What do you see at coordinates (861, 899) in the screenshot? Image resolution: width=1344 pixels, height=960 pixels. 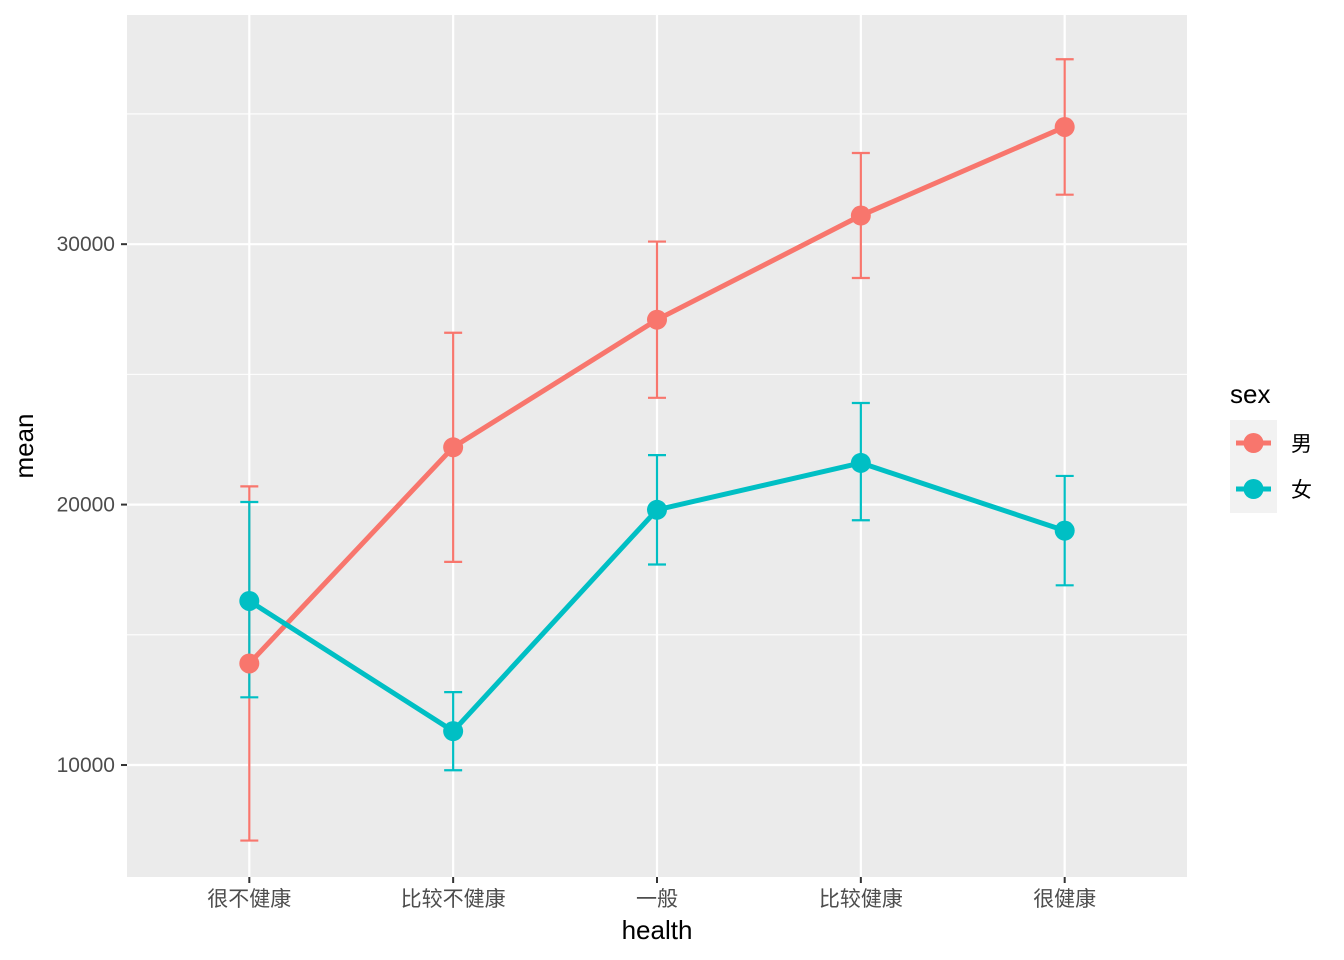 I see `x-tick-label: 比较健康` at bounding box center [861, 899].